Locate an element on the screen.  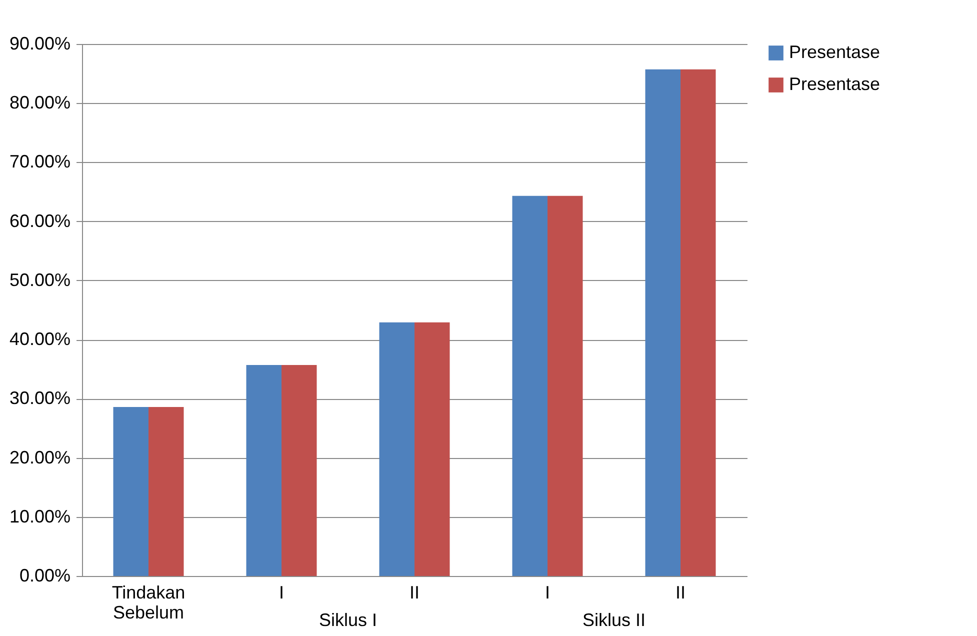
text: Siklus II is located at coordinates (614, 620).